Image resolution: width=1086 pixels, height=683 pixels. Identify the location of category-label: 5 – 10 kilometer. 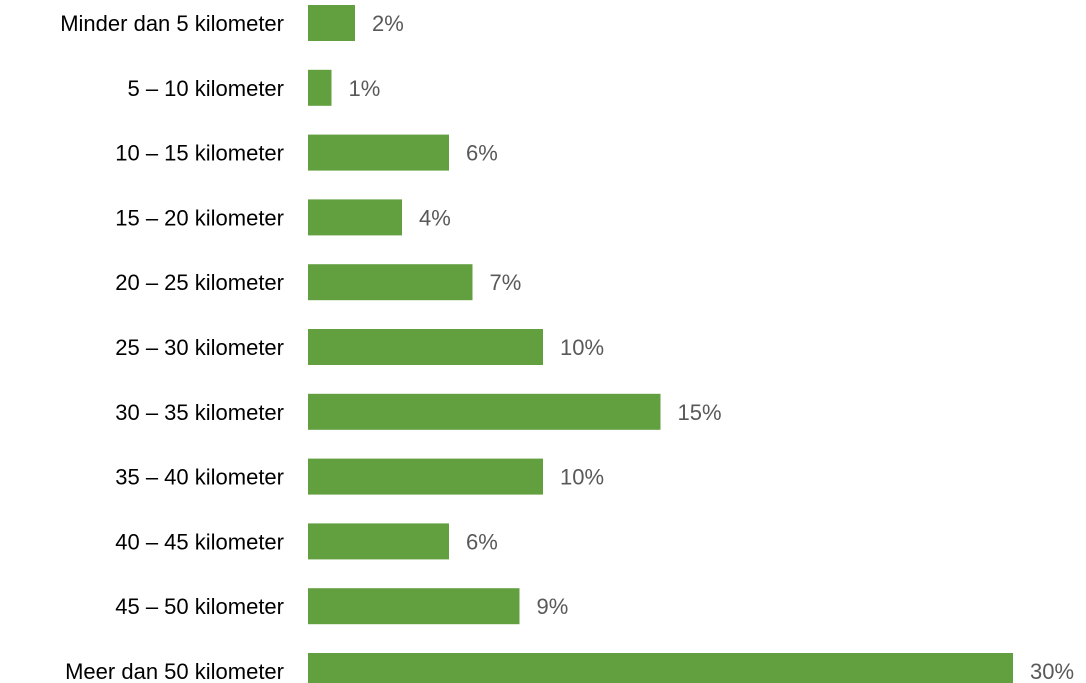
(205, 88).